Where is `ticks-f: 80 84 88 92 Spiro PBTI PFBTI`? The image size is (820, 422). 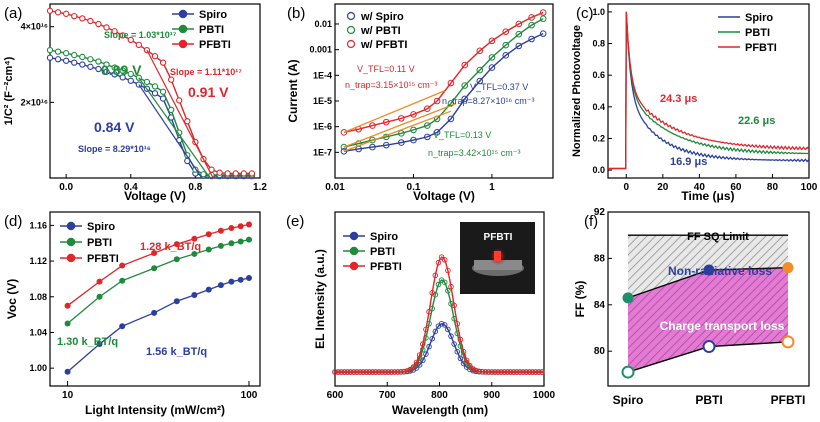 ticks-f: 80 84 88 92 Spiro PBTI PFBTI is located at coordinates (699, 307).